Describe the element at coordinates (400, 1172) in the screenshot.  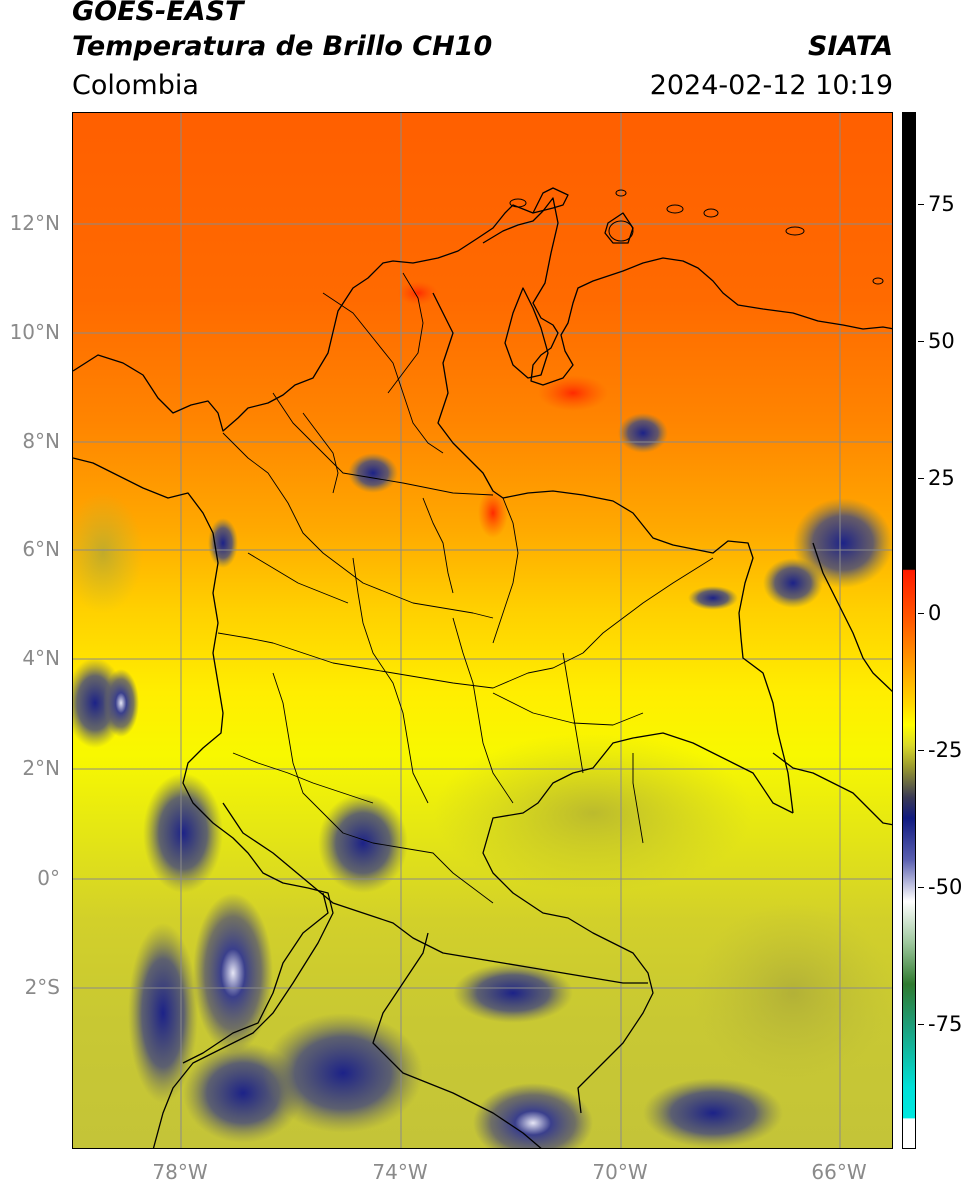
I see `lon-label: 74°W` at that location.